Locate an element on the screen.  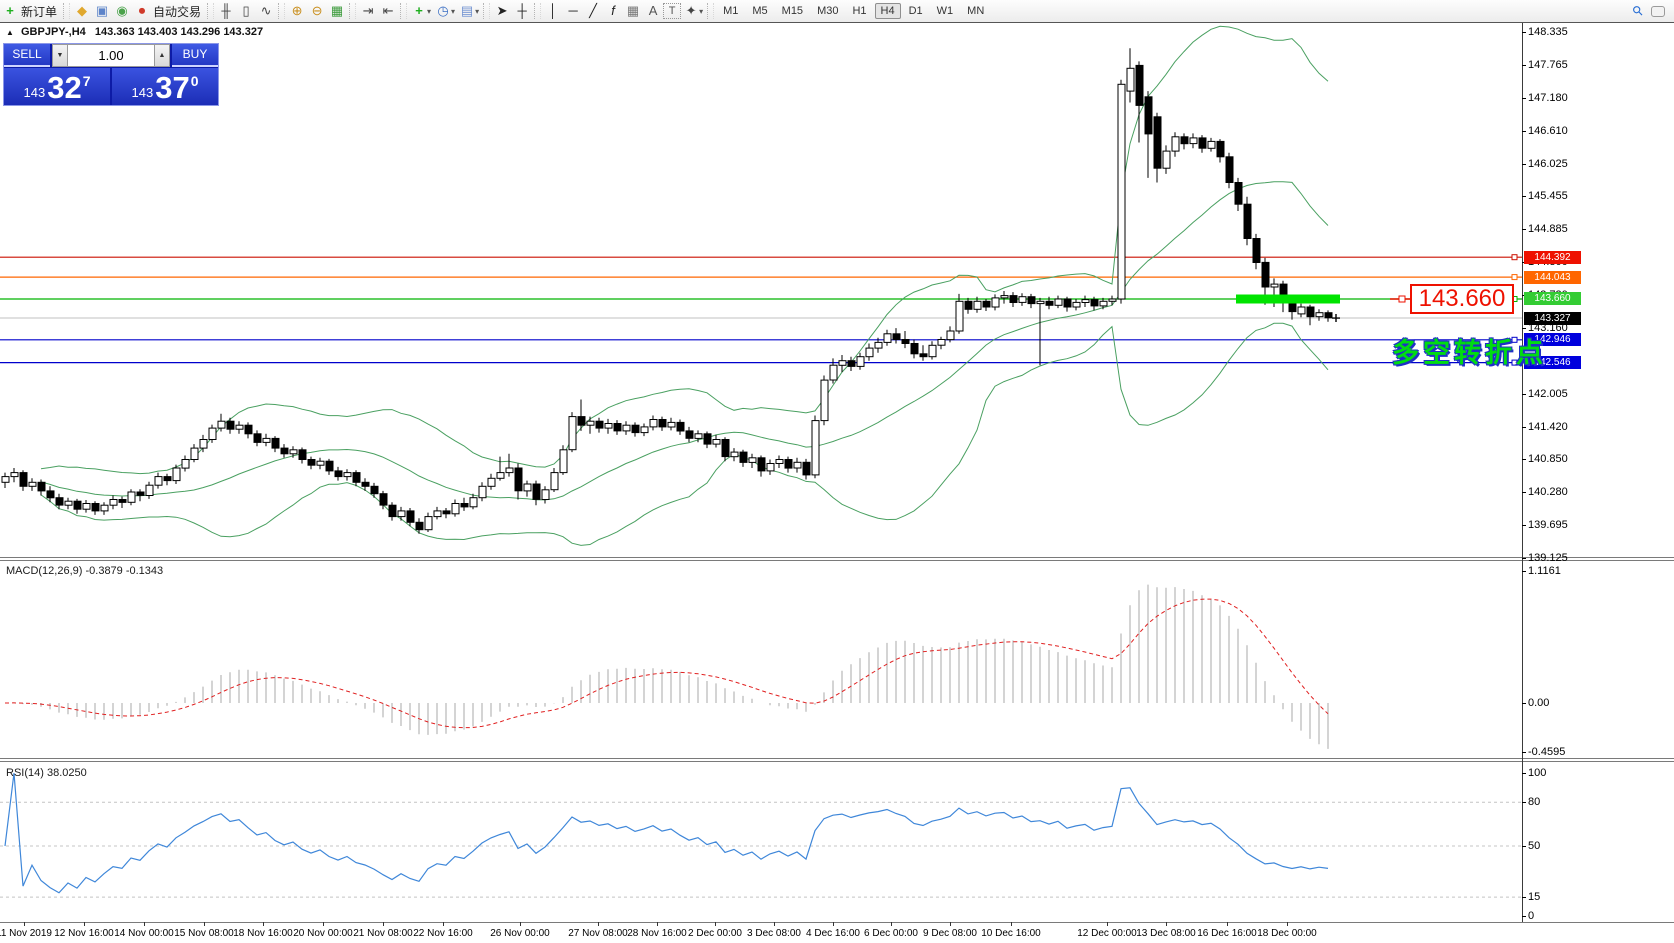
new-order-button: 新订单 is located at coordinates (39, 11).